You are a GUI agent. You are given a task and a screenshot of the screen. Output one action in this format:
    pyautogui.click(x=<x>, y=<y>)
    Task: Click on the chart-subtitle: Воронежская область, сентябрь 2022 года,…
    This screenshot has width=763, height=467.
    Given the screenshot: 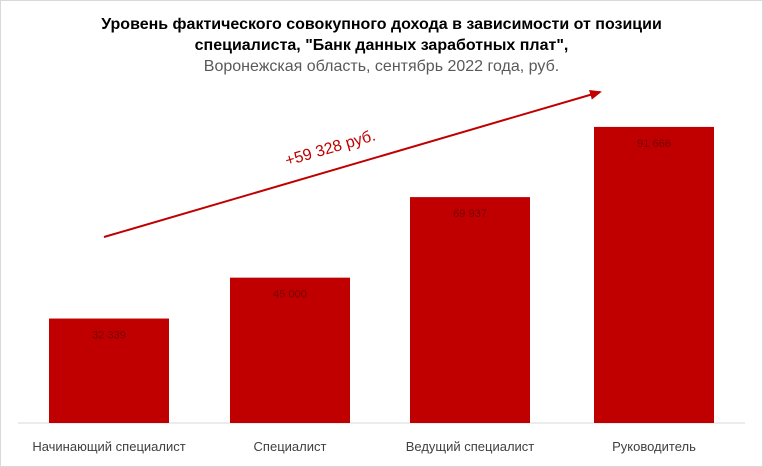 What is the action you would take?
    pyautogui.click(x=381, y=66)
    